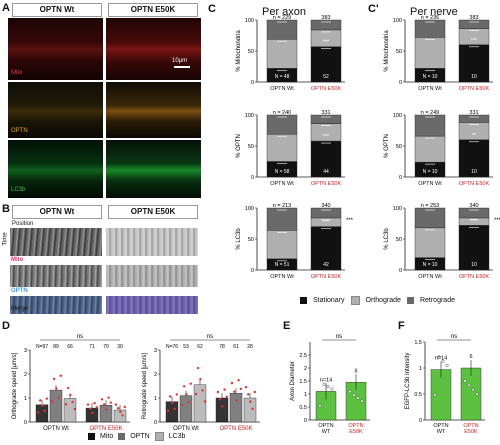 This screenshot has height=445, width=500. Describe the element at coordinates (305, 395) in the screenshot. I see `E-ticklabel-1: 1` at that location.